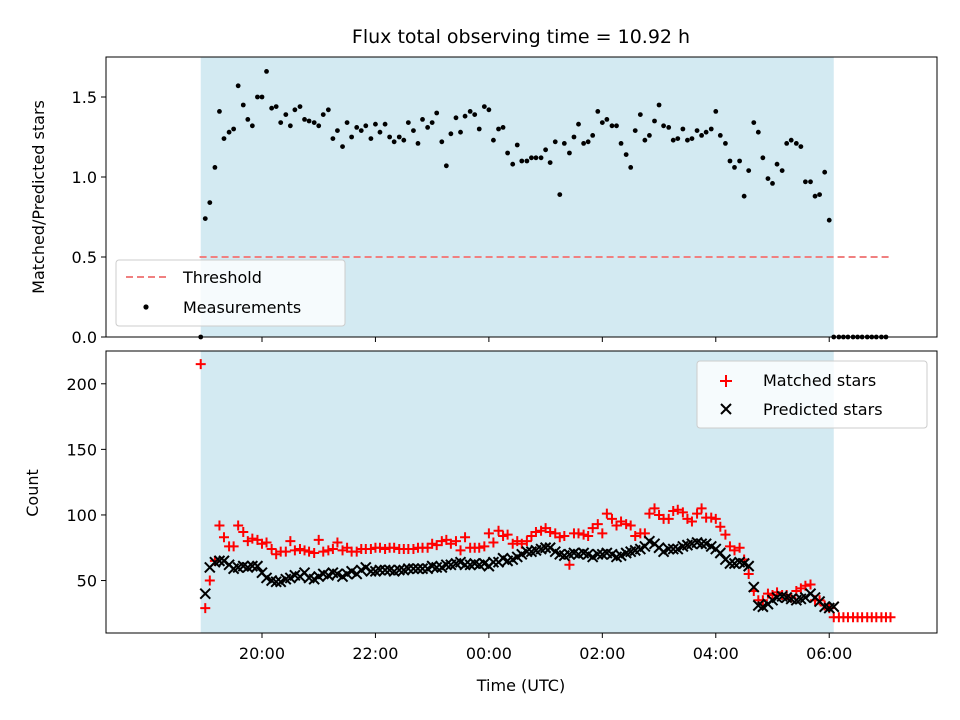 The width and height of the screenshot is (960, 720). Describe the element at coordinates (726, 409) in the screenshot. I see `legend-predicted-swatch` at that location.